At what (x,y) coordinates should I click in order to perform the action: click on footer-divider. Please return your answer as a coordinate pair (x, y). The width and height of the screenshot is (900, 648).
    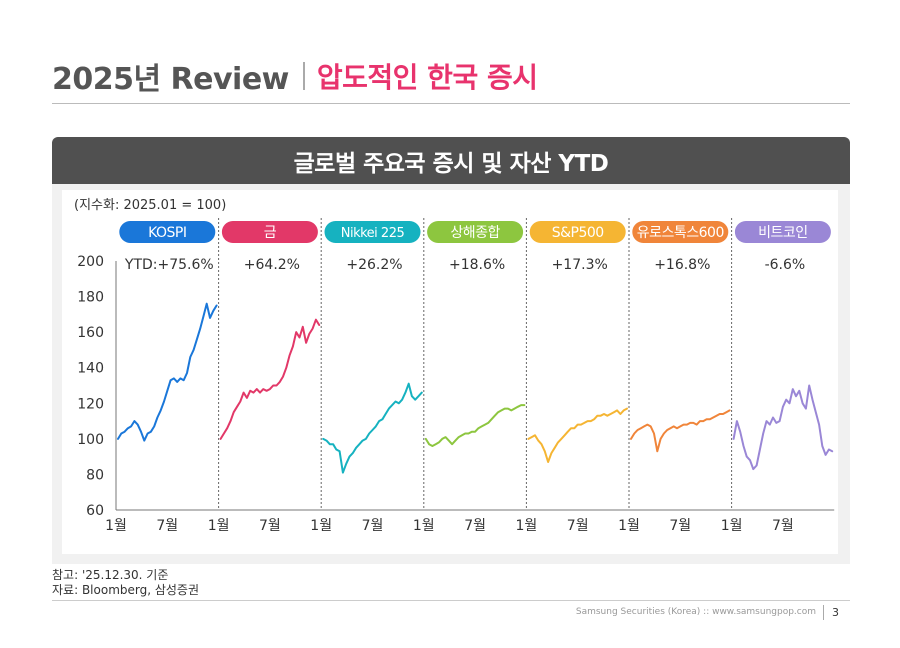
    Looking at the image, I should click on (451, 600).